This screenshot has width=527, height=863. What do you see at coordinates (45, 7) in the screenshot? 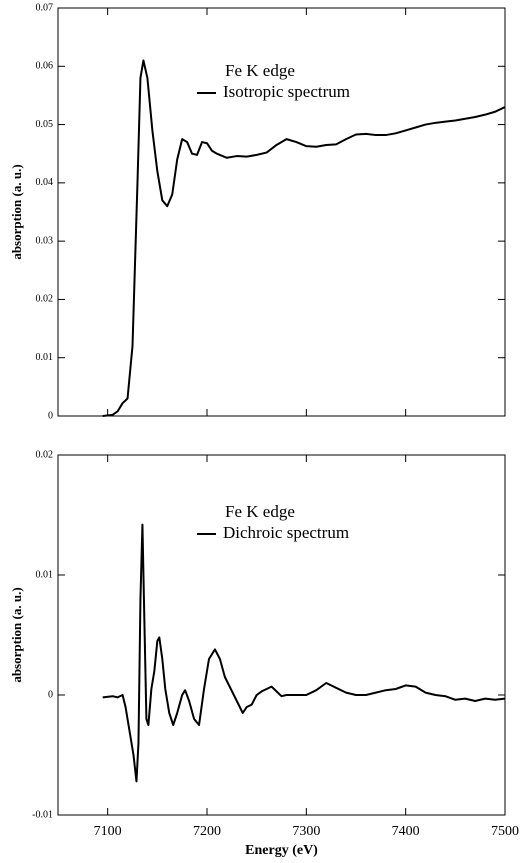
I see `y-tick-label: 0.07` at bounding box center [45, 7].